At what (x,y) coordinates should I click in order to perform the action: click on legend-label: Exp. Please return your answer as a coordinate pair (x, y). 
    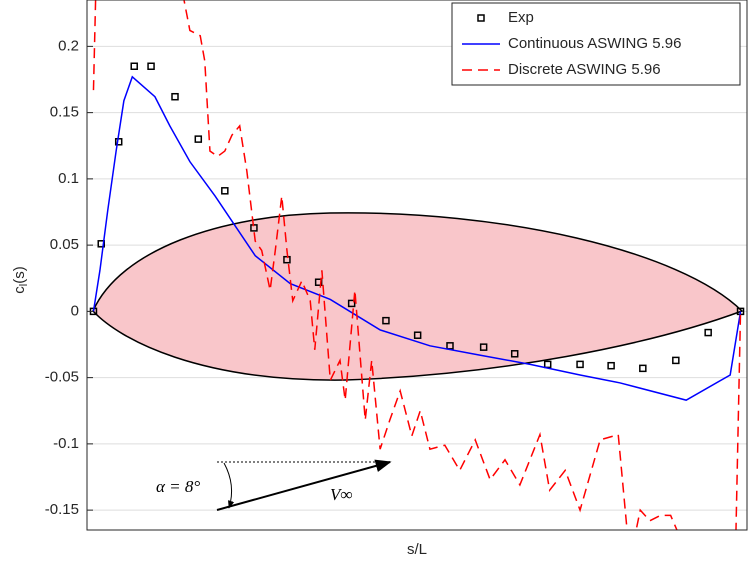
    Looking at the image, I should click on (521, 17).